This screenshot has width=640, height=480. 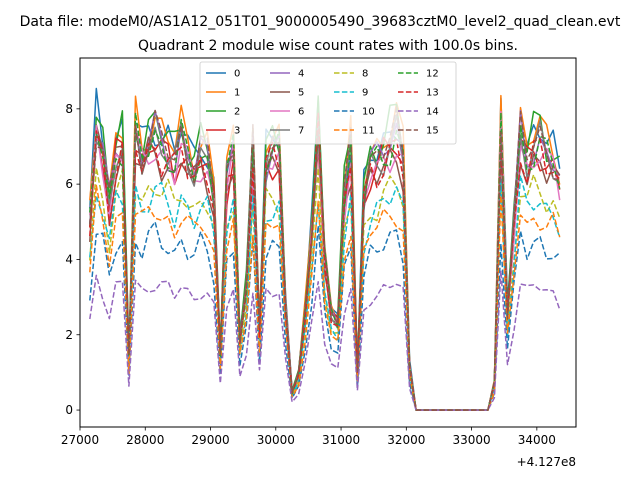 What do you see at coordinates (365, 74) in the screenshot?
I see `legend-label-8: 8` at bounding box center [365, 74].